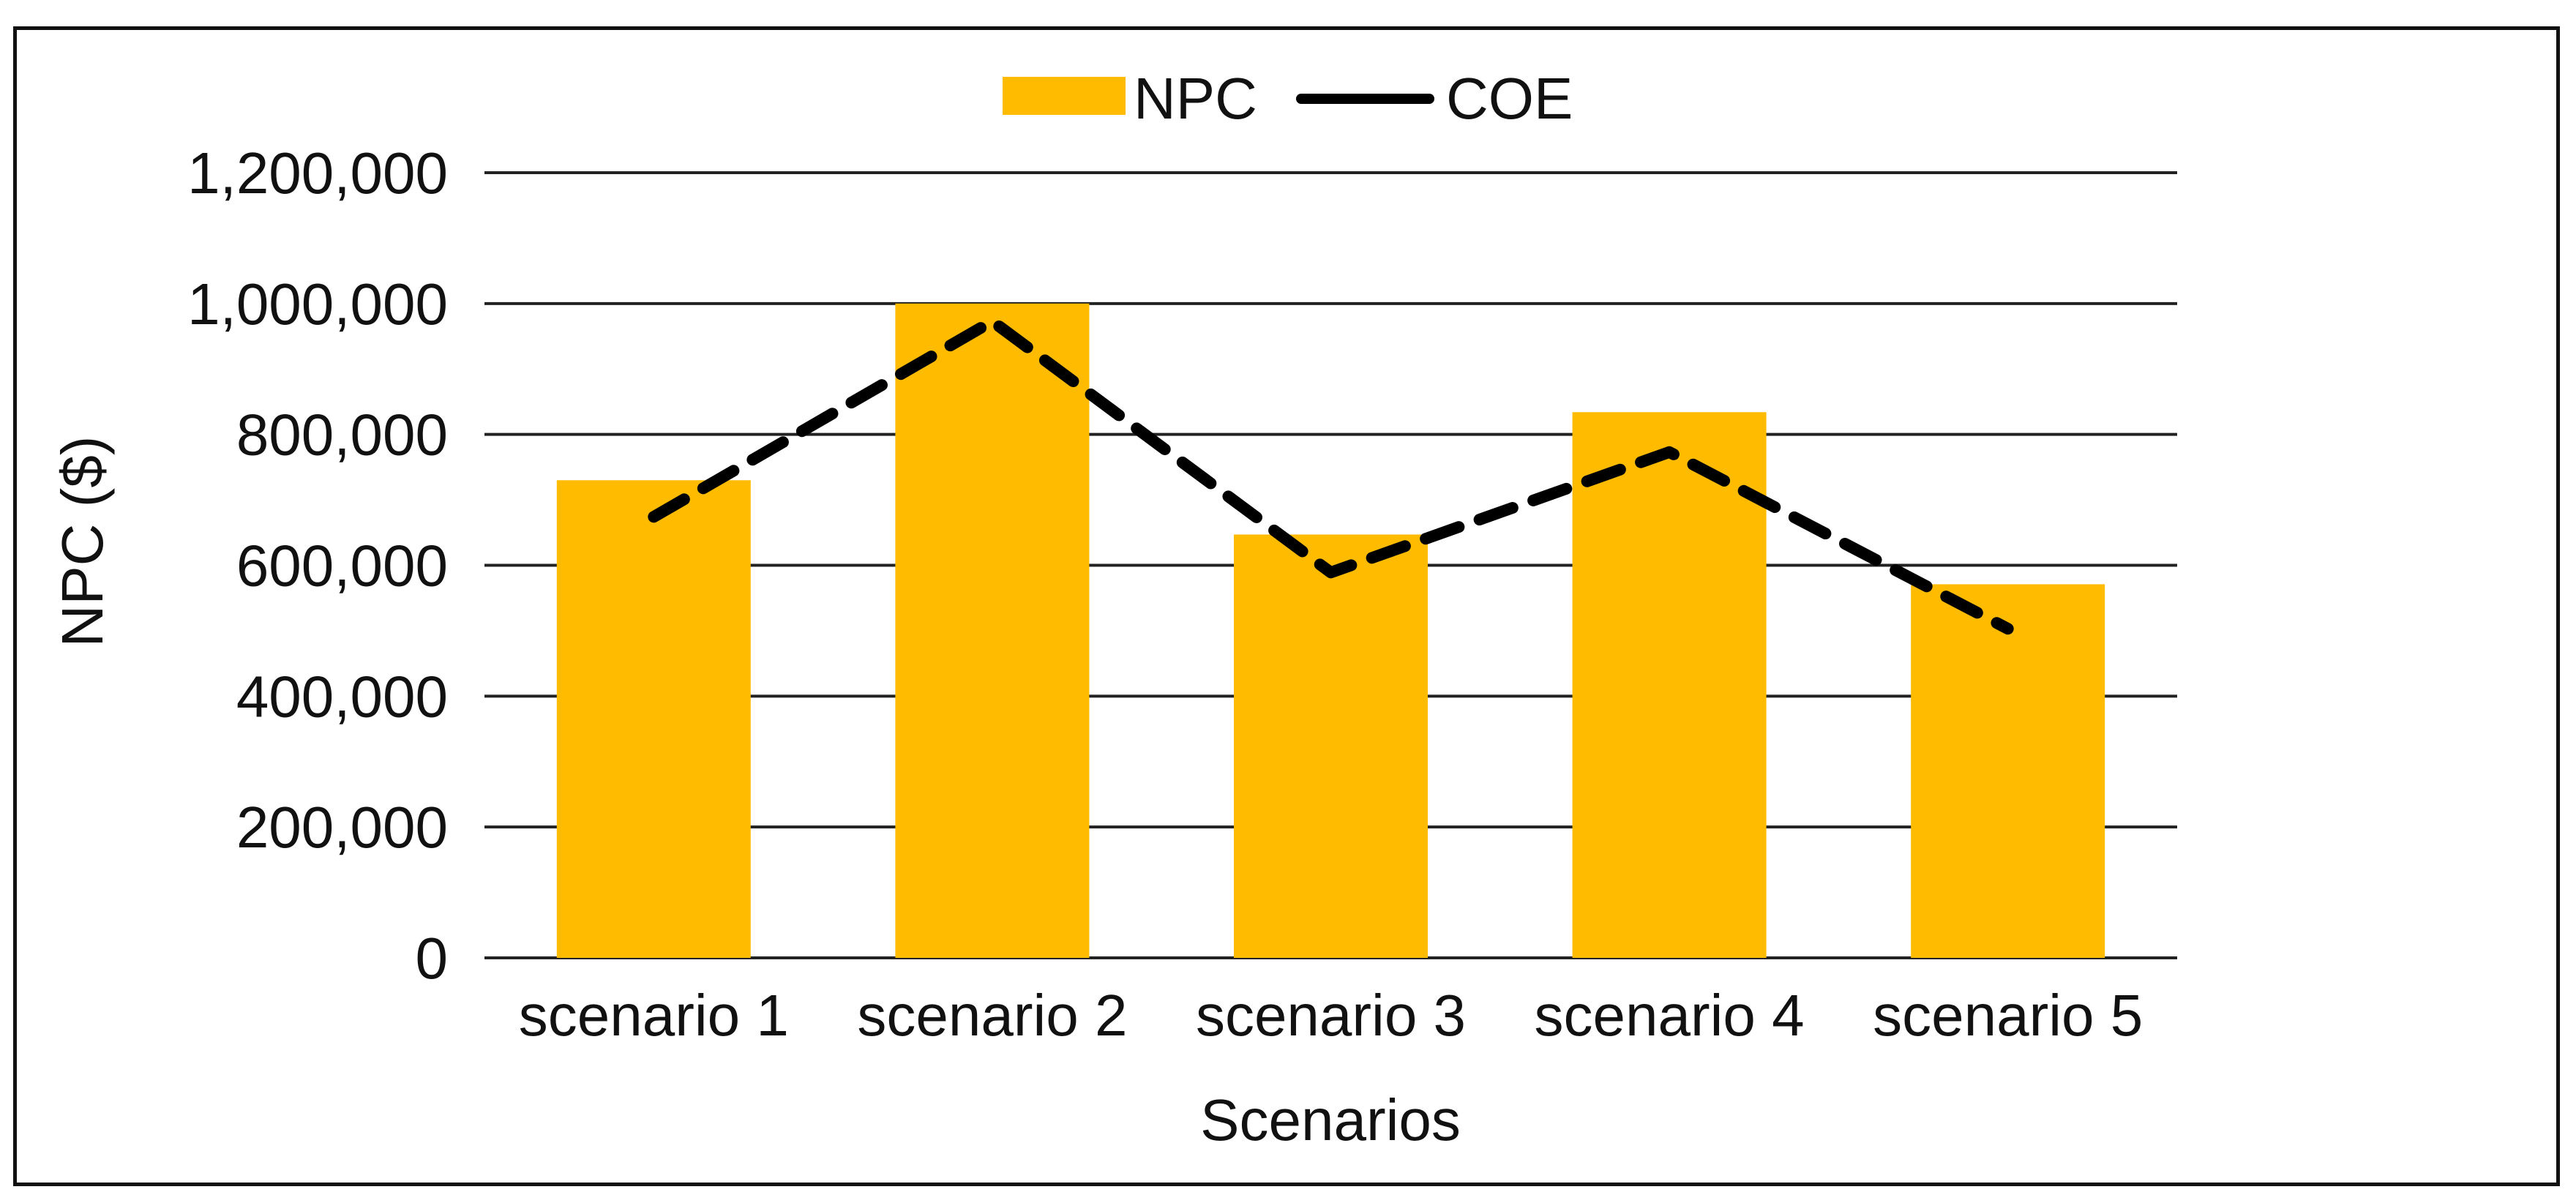 This screenshot has width=2576, height=1203. Describe the element at coordinates (1331, 475) in the screenshot. I see `line-coe` at that location.